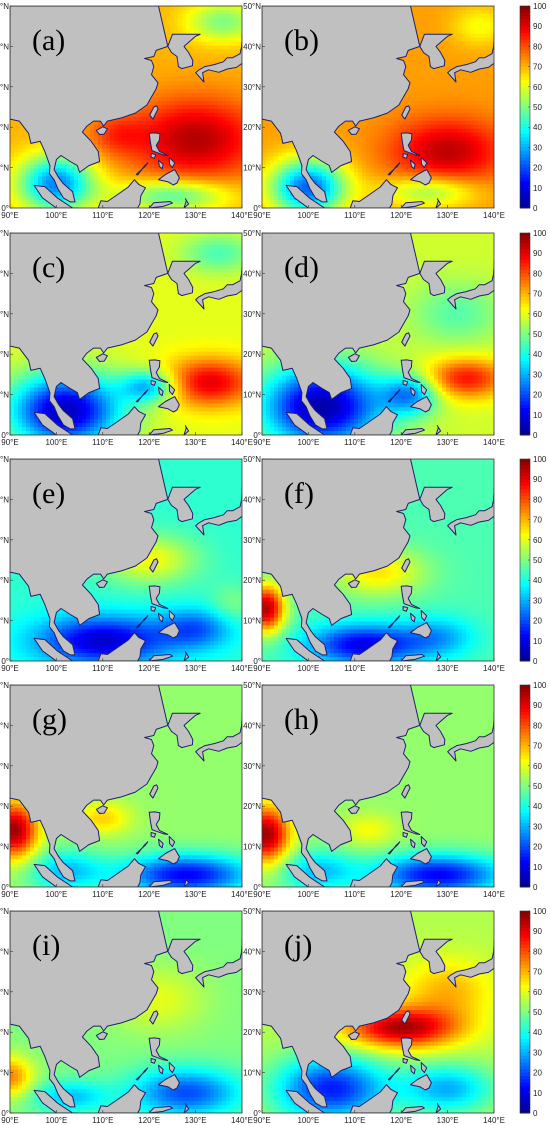  Describe the element at coordinates (46, 945) in the screenshot. I see `panel-label: (i)` at that location.